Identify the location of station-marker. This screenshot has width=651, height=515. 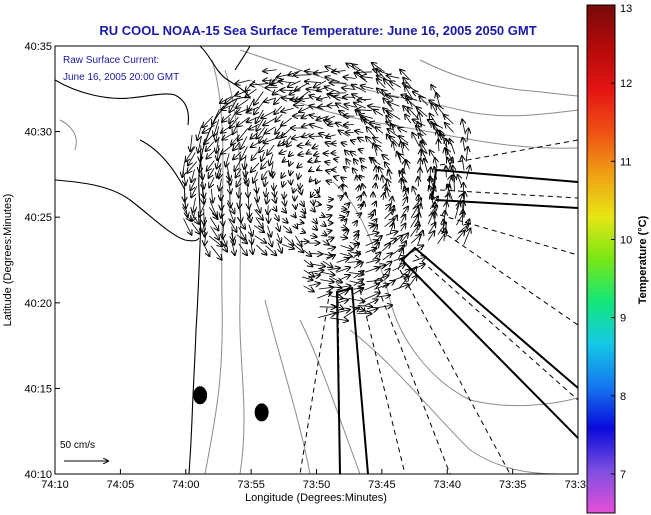
(200, 395).